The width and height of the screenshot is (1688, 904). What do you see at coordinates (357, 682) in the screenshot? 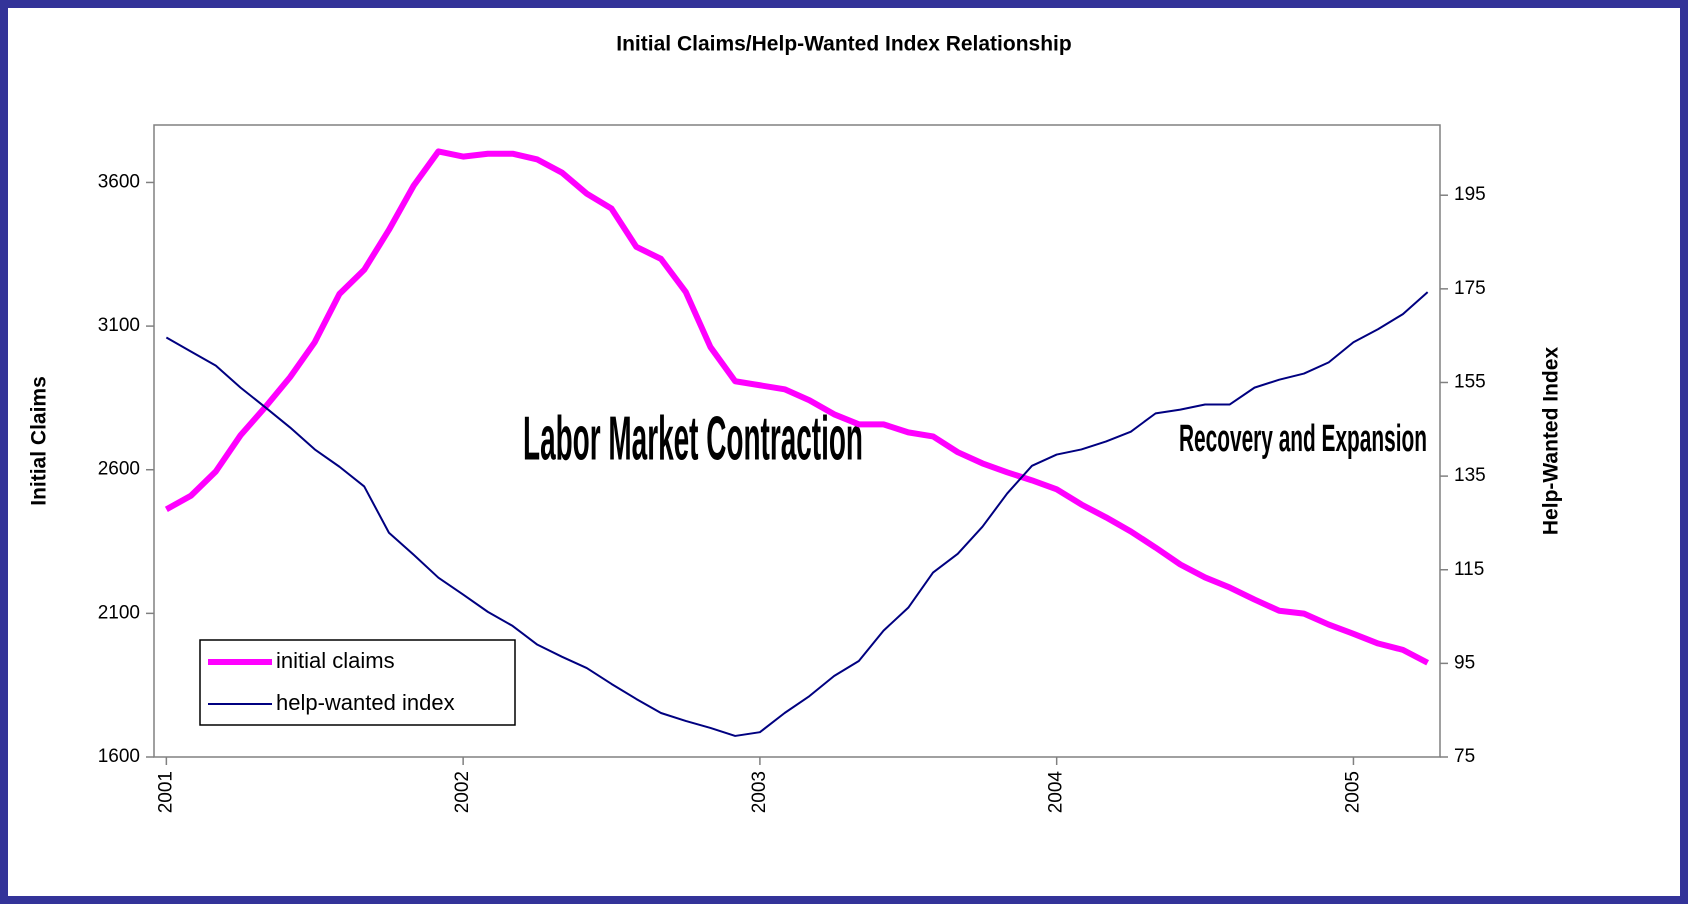
I see `legend-box` at bounding box center [357, 682].